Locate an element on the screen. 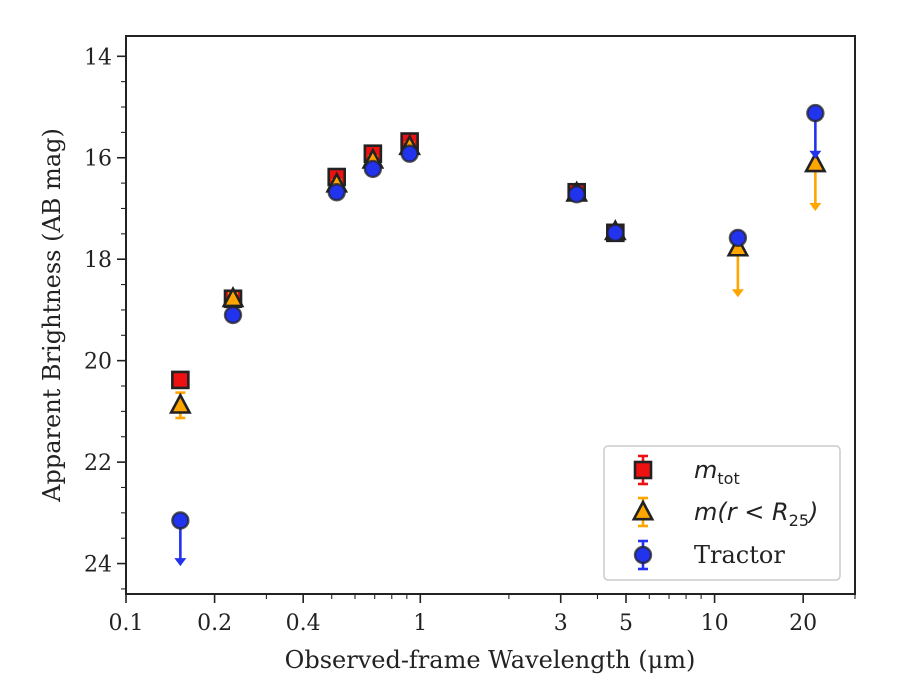 This screenshot has width=900, height=700. x-axis-label: Observed-frame Wavelength (μm) is located at coordinates (490, 660).